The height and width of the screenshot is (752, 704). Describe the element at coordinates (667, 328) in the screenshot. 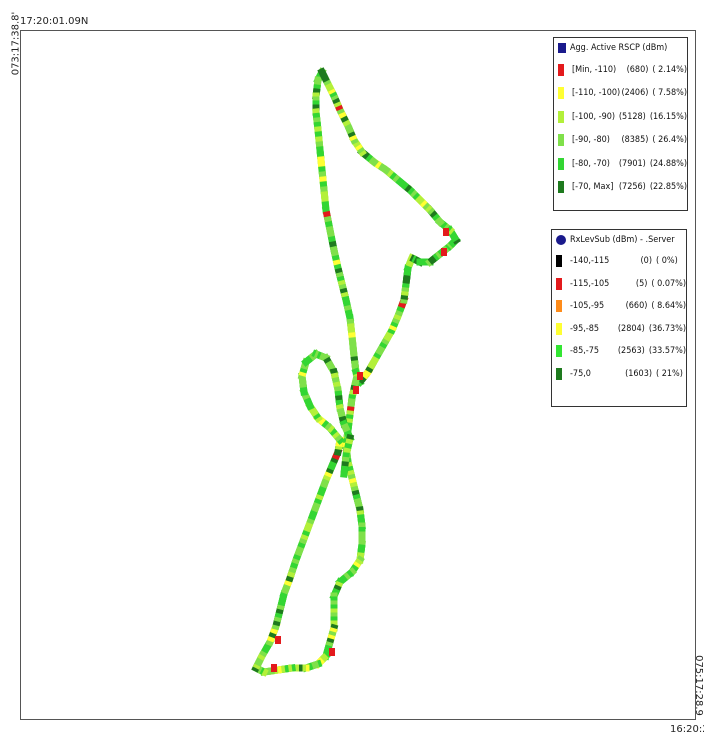

I see `percent-label: (36.73%)` at that location.